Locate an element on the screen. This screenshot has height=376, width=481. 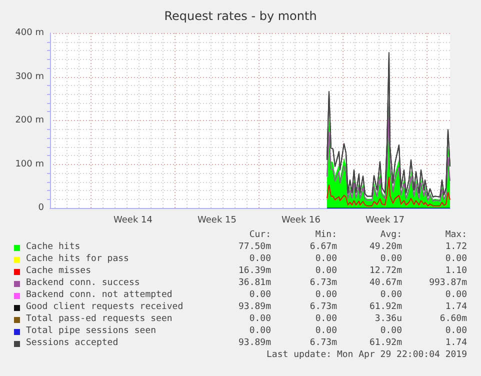
text: Max: is located at coordinates (456, 235).